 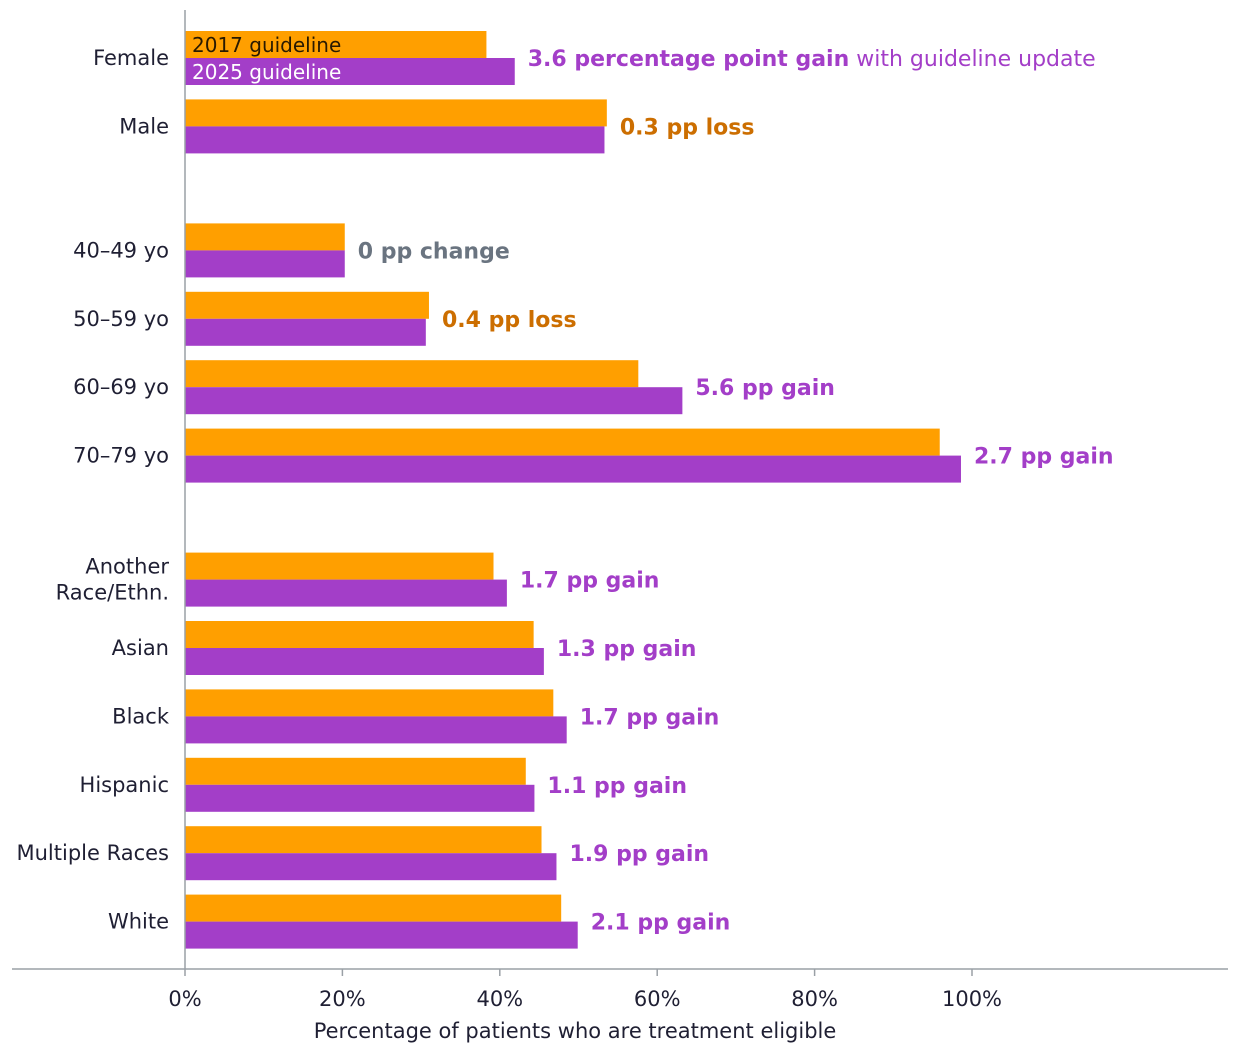 What do you see at coordinates (661, 923) in the screenshot?
I see `annotation-white: 2.1 pp gain` at bounding box center [661, 923].